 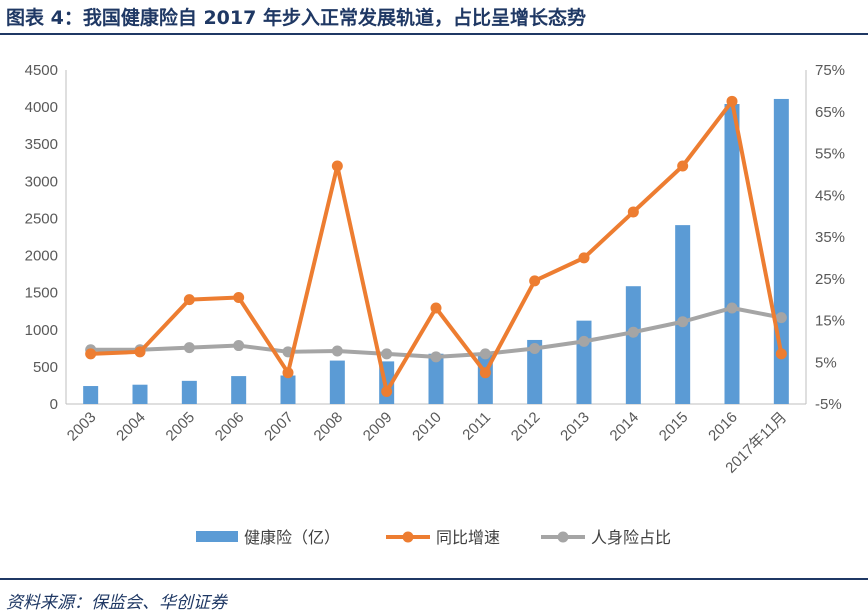 I want to click on left-tick-label: 3000, so click(x=41, y=181).